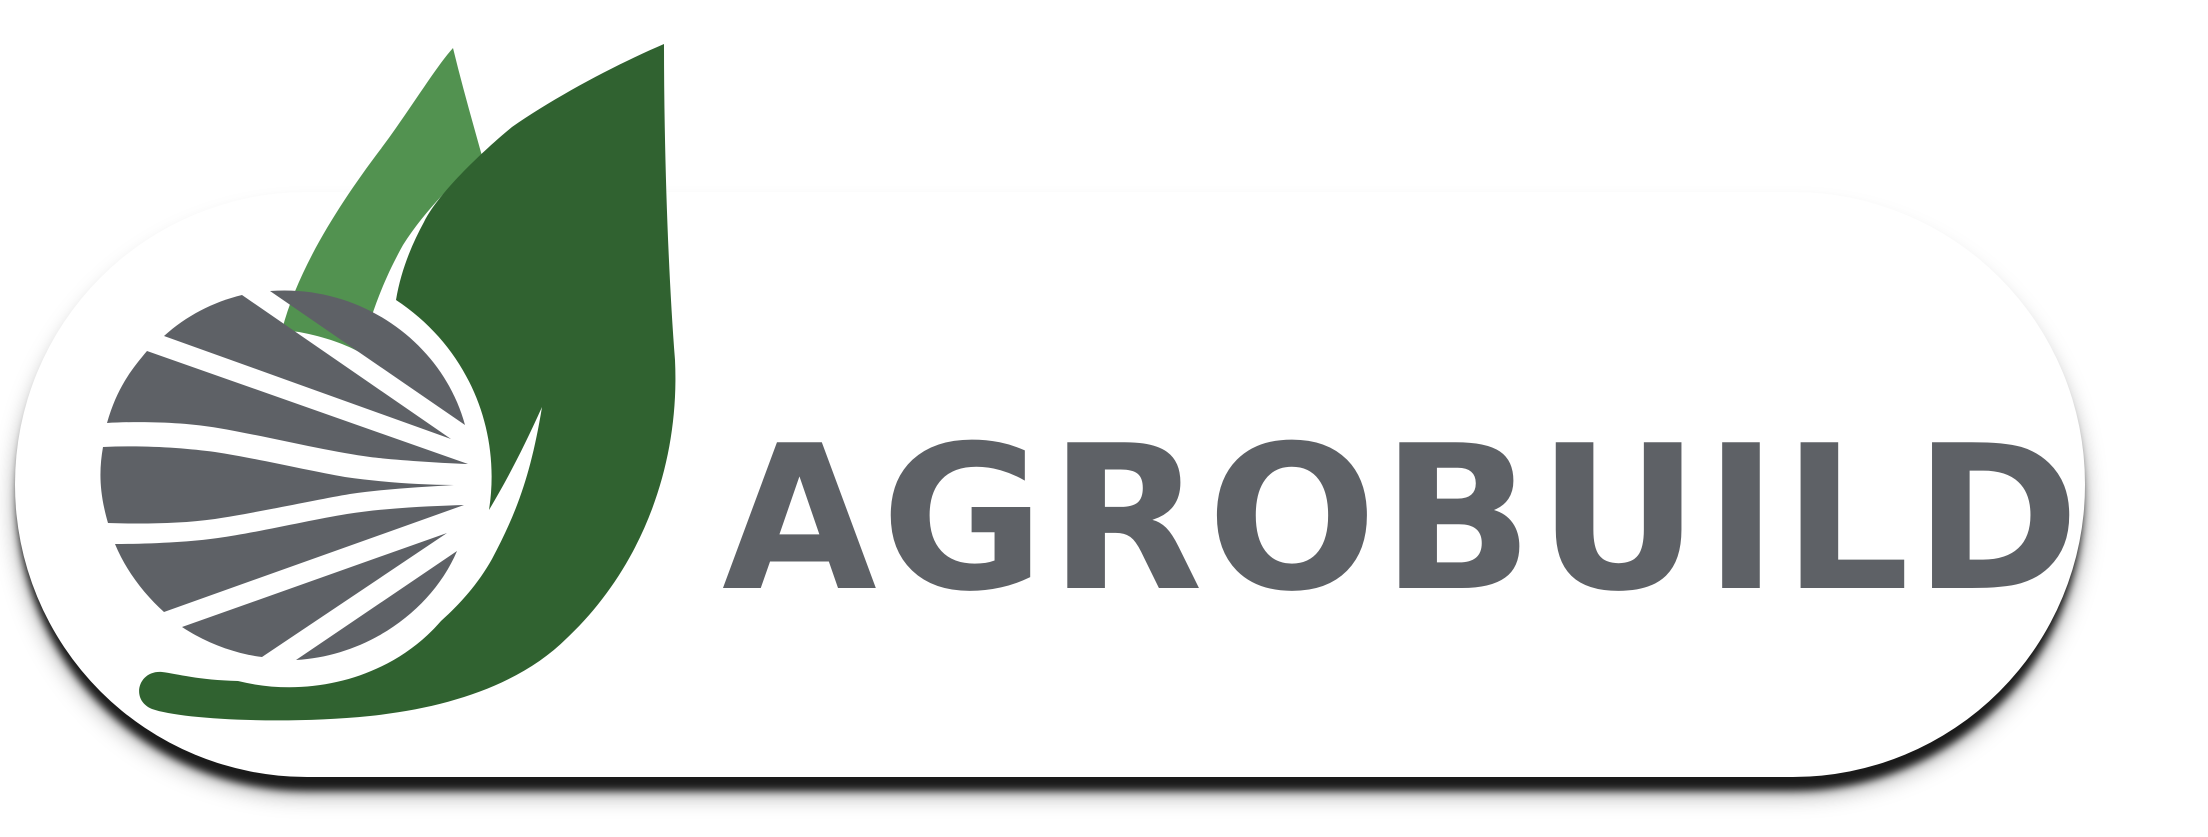 Image resolution: width=2208 pixels, height=837 pixels. Describe the element at coordinates (382, 200) in the screenshot. I see `light-leaf-icon` at that location.